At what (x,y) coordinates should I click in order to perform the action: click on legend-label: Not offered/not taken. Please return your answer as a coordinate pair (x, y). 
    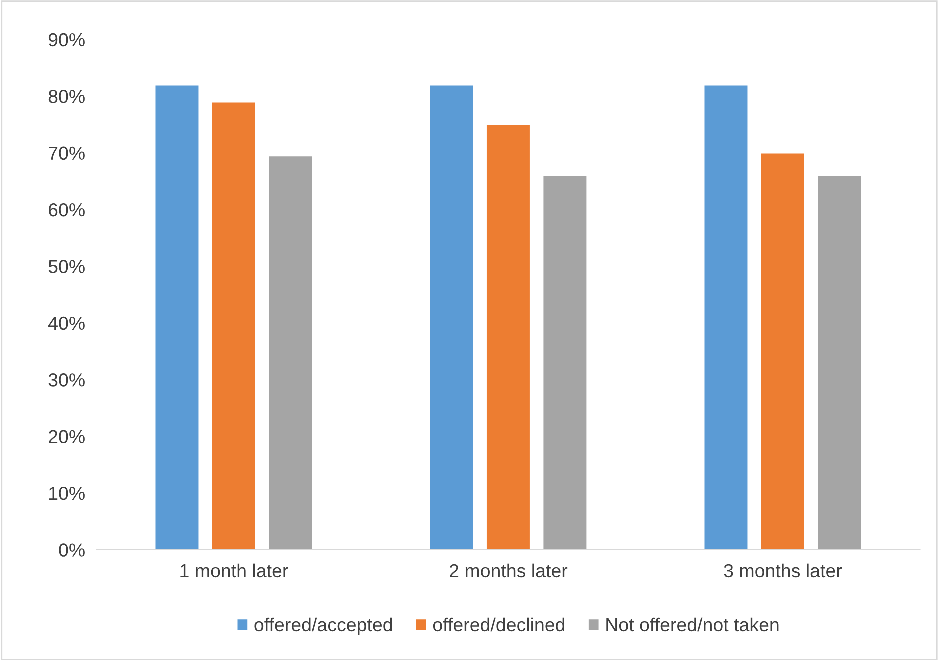
    Looking at the image, I should click on (692, 625).